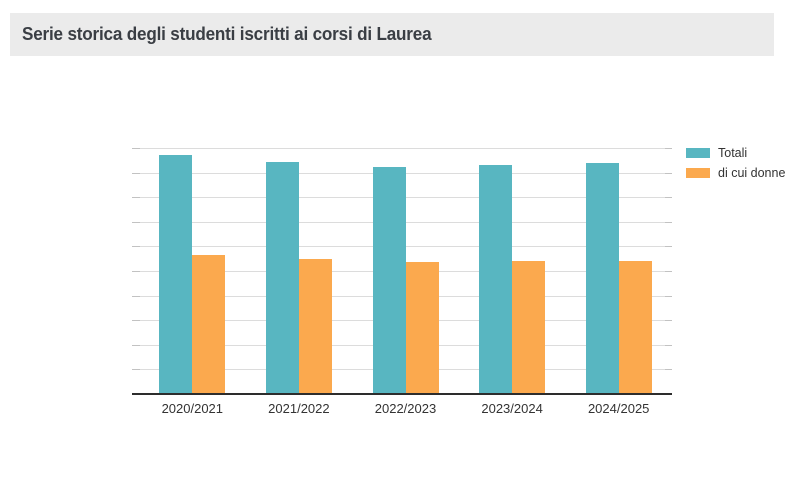 Image resolution: width=796 pixels, height=495 pixels. I want to click on bar-totali-2021-2022, so click(282, 278).